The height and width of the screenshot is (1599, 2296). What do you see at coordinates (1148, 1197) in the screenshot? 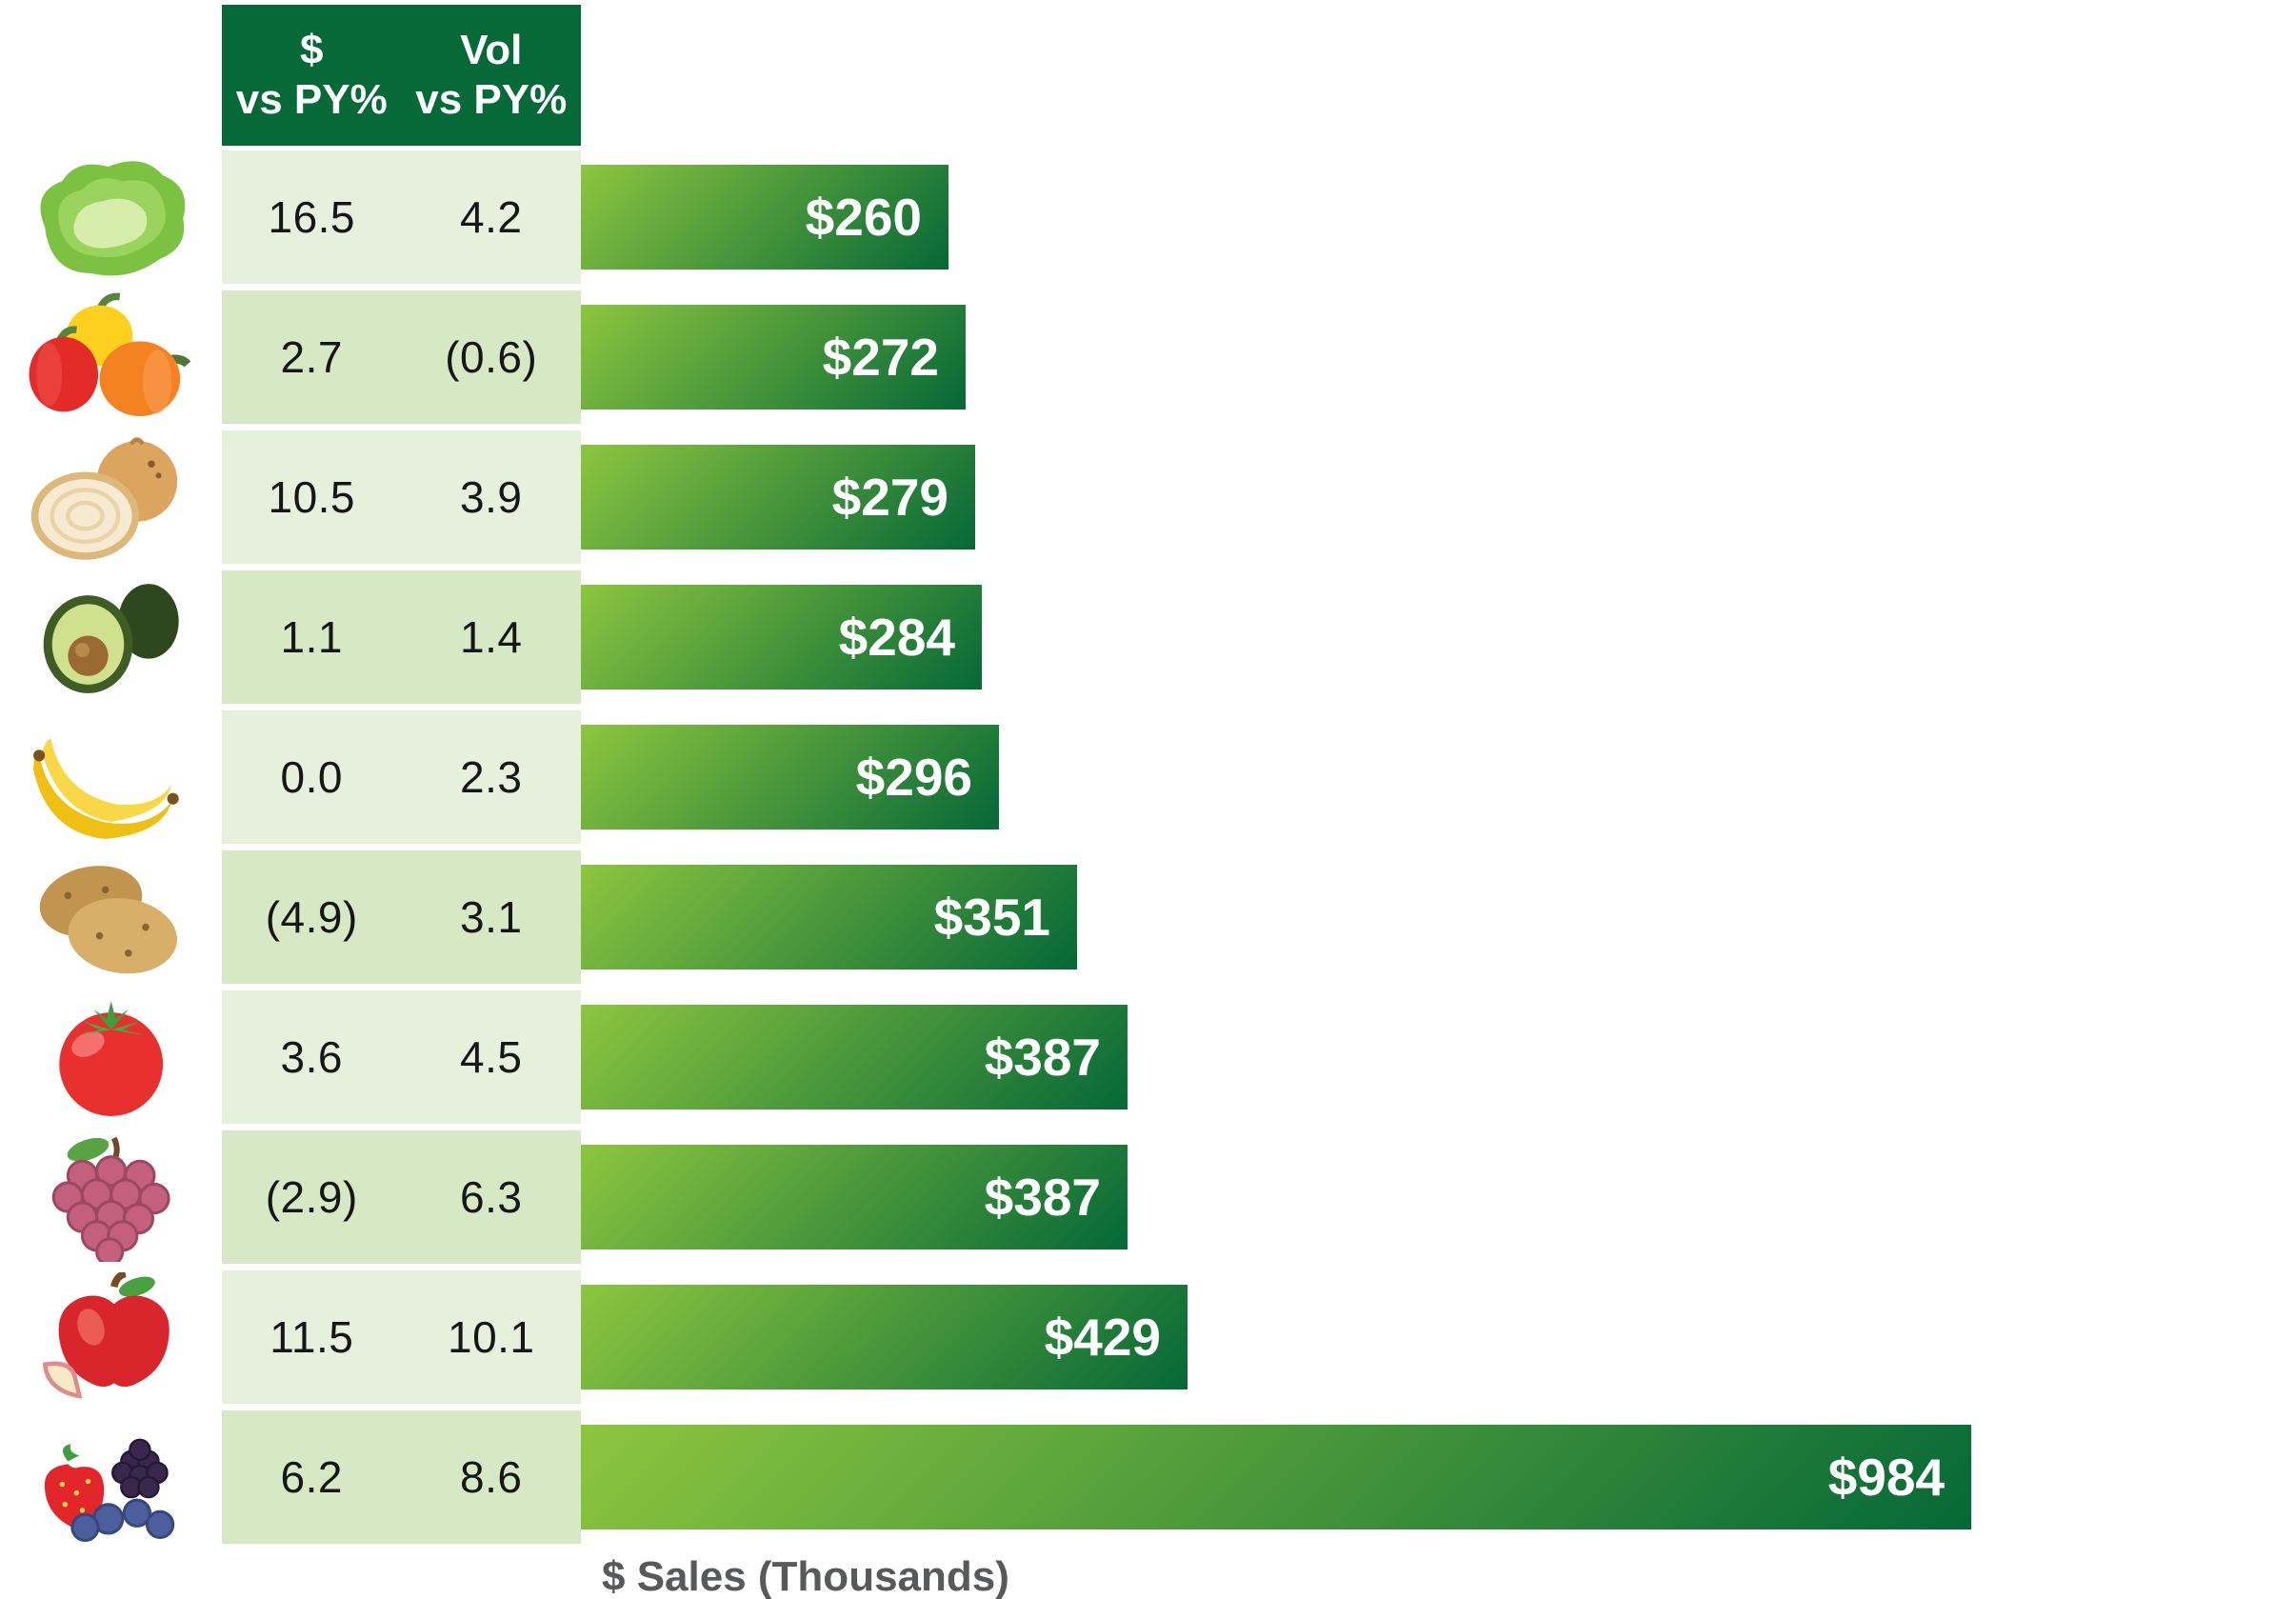
I see `table-row: (2.9) 6.3 $387` at bounding box center [1148, 1197].